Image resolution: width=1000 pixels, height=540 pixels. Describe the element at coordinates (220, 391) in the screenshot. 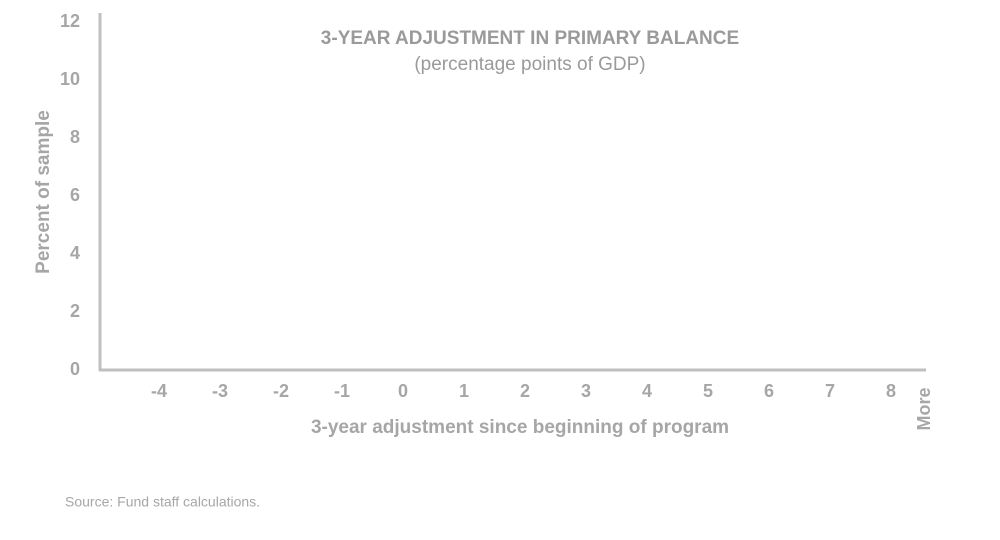

I see `x-tick-label: -3` at that location.